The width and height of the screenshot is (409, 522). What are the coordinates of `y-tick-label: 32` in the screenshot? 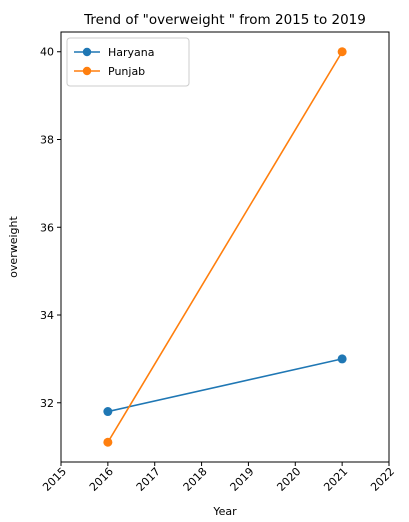 It's located at (47, 403).